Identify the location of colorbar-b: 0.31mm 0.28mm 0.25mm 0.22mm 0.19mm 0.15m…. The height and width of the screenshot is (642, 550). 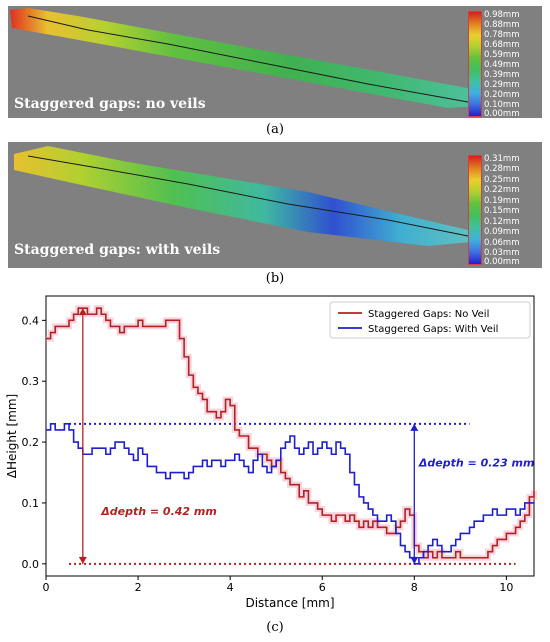
(503, 210).